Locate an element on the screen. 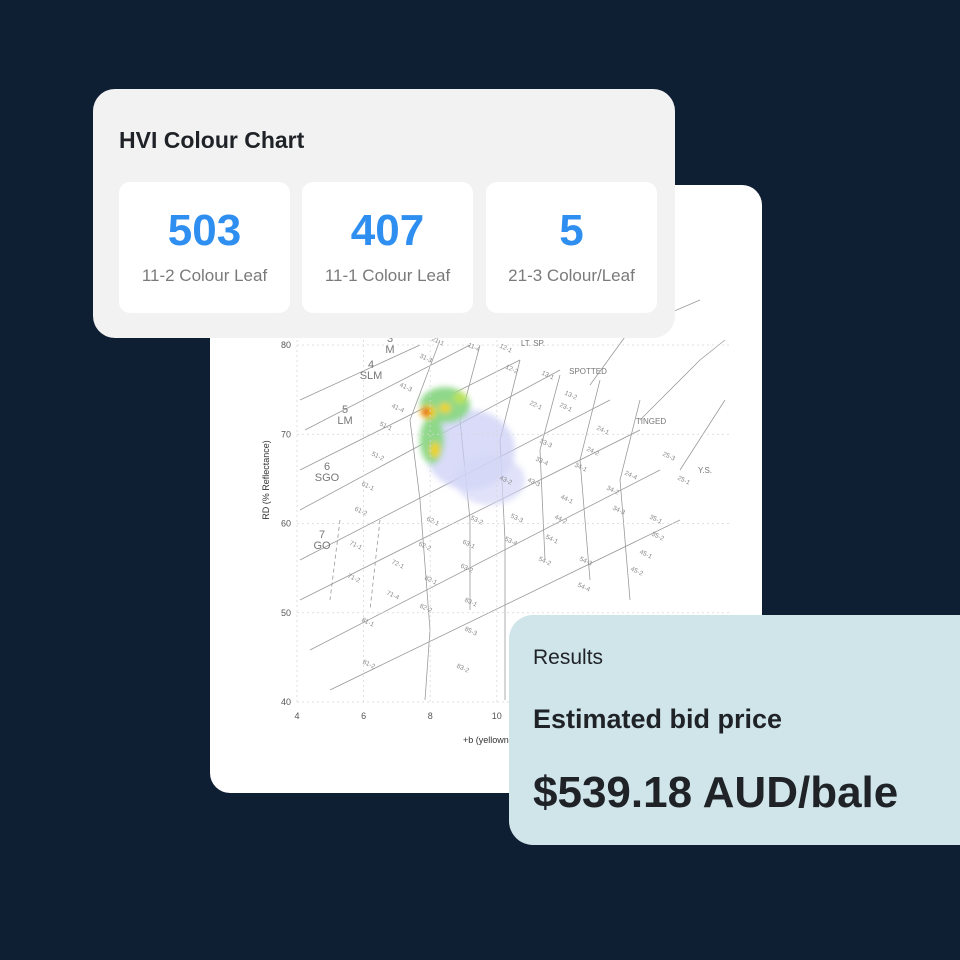 The image size is (960, 960). grade-name: SLM is located at coordinates (371, 376).